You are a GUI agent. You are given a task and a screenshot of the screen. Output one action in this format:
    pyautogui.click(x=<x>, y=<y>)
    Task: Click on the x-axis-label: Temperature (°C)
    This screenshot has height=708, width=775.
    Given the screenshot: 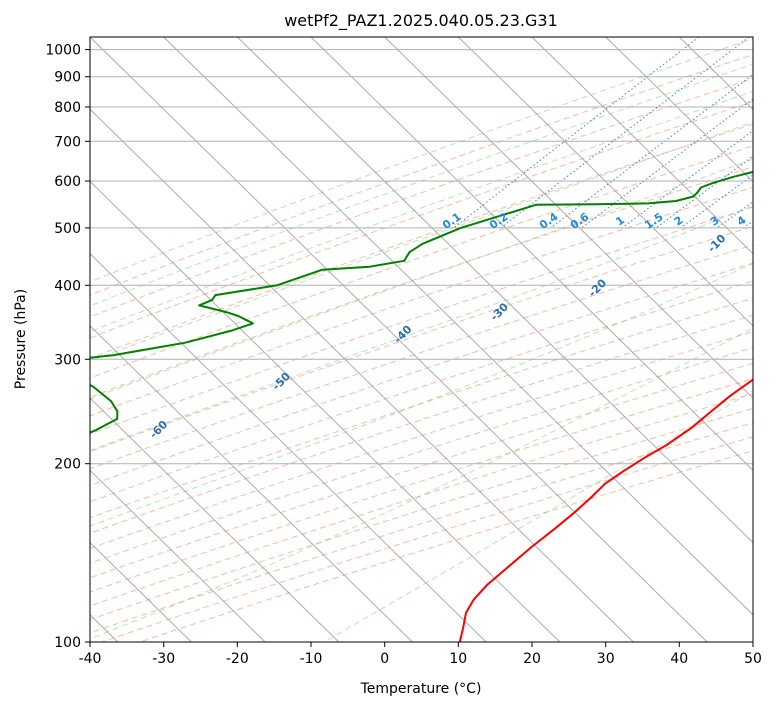 What is the action you would take?
    pyautogui.click(x=421, y=689)
    